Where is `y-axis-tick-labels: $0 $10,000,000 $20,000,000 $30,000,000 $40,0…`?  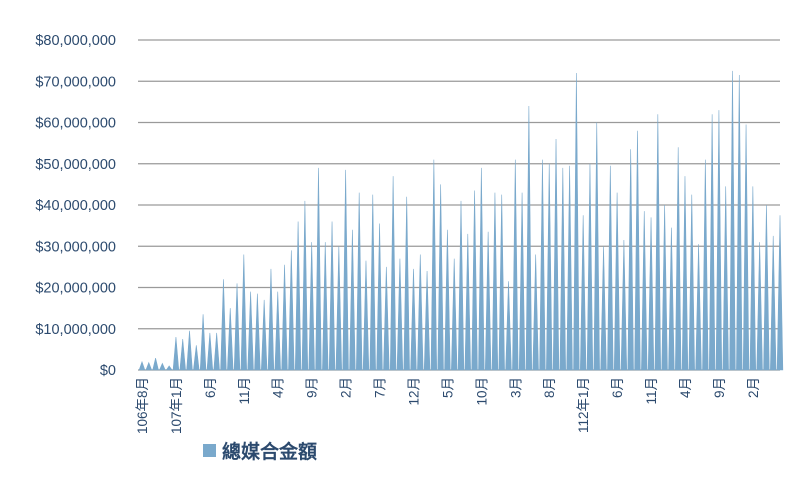
y-axis-tick-labels: $0 $10,000,000 $20,000,000 $30,000,000 $40,0… is located at coordinates (75, 206).